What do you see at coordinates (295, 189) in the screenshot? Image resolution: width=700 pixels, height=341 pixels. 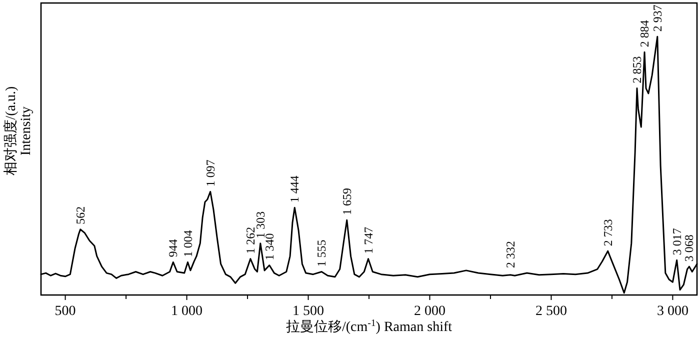 I see `annotation: 1 444` at bounding box center [295, 189].